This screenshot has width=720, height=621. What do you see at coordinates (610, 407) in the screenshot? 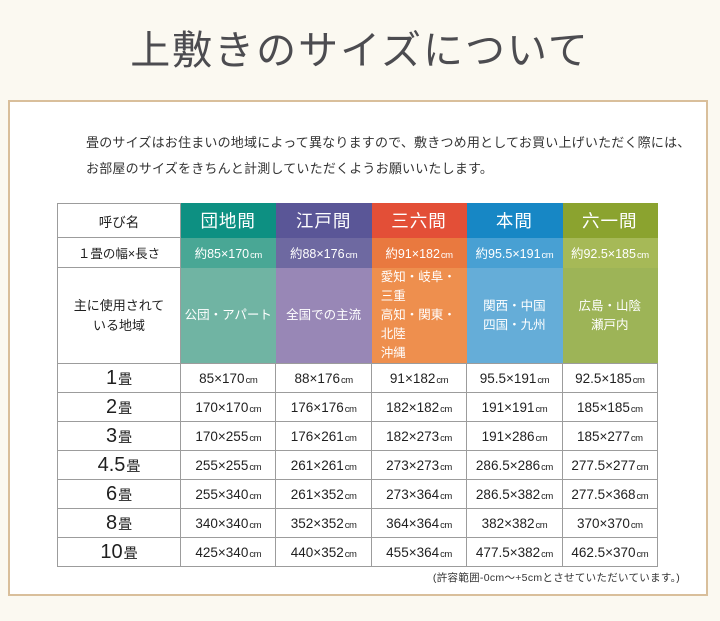
I see `value-cell: 185×185cm` at bounding box center [610, 407].